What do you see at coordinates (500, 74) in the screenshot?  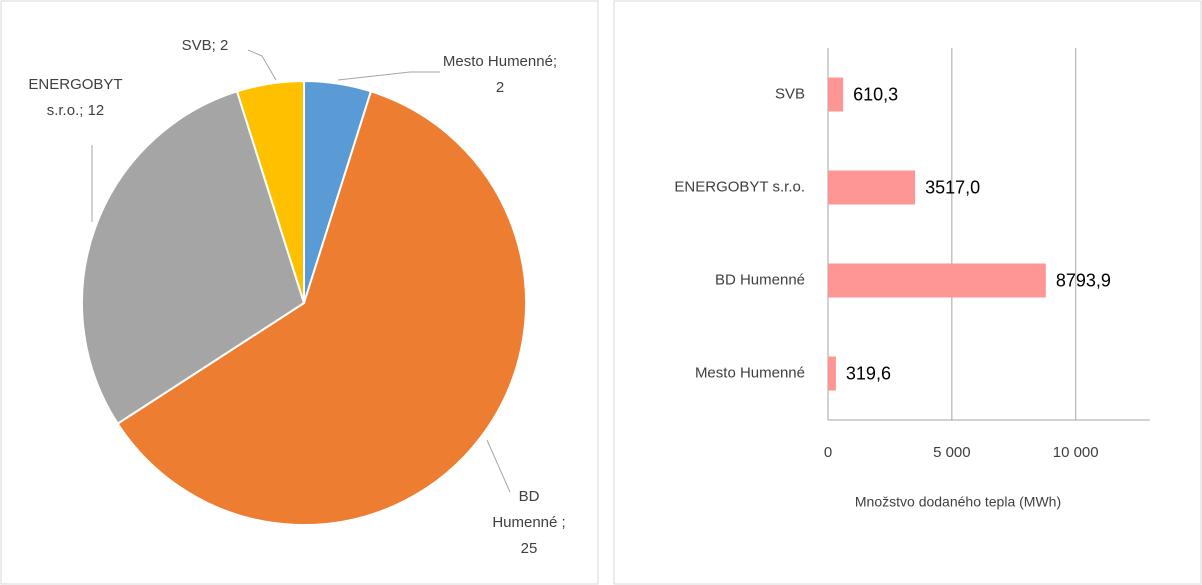 I see `slice-label: Mesto Humenné; 2` at bounding box center [500, 74].